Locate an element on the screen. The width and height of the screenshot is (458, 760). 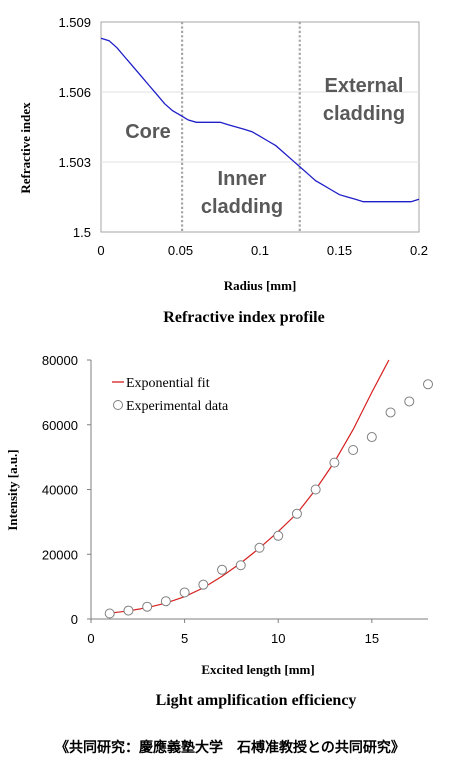
chart1-x-ticks: 0 0.05 0.1 0.15 0.2 is located at coordinates (262, 250).